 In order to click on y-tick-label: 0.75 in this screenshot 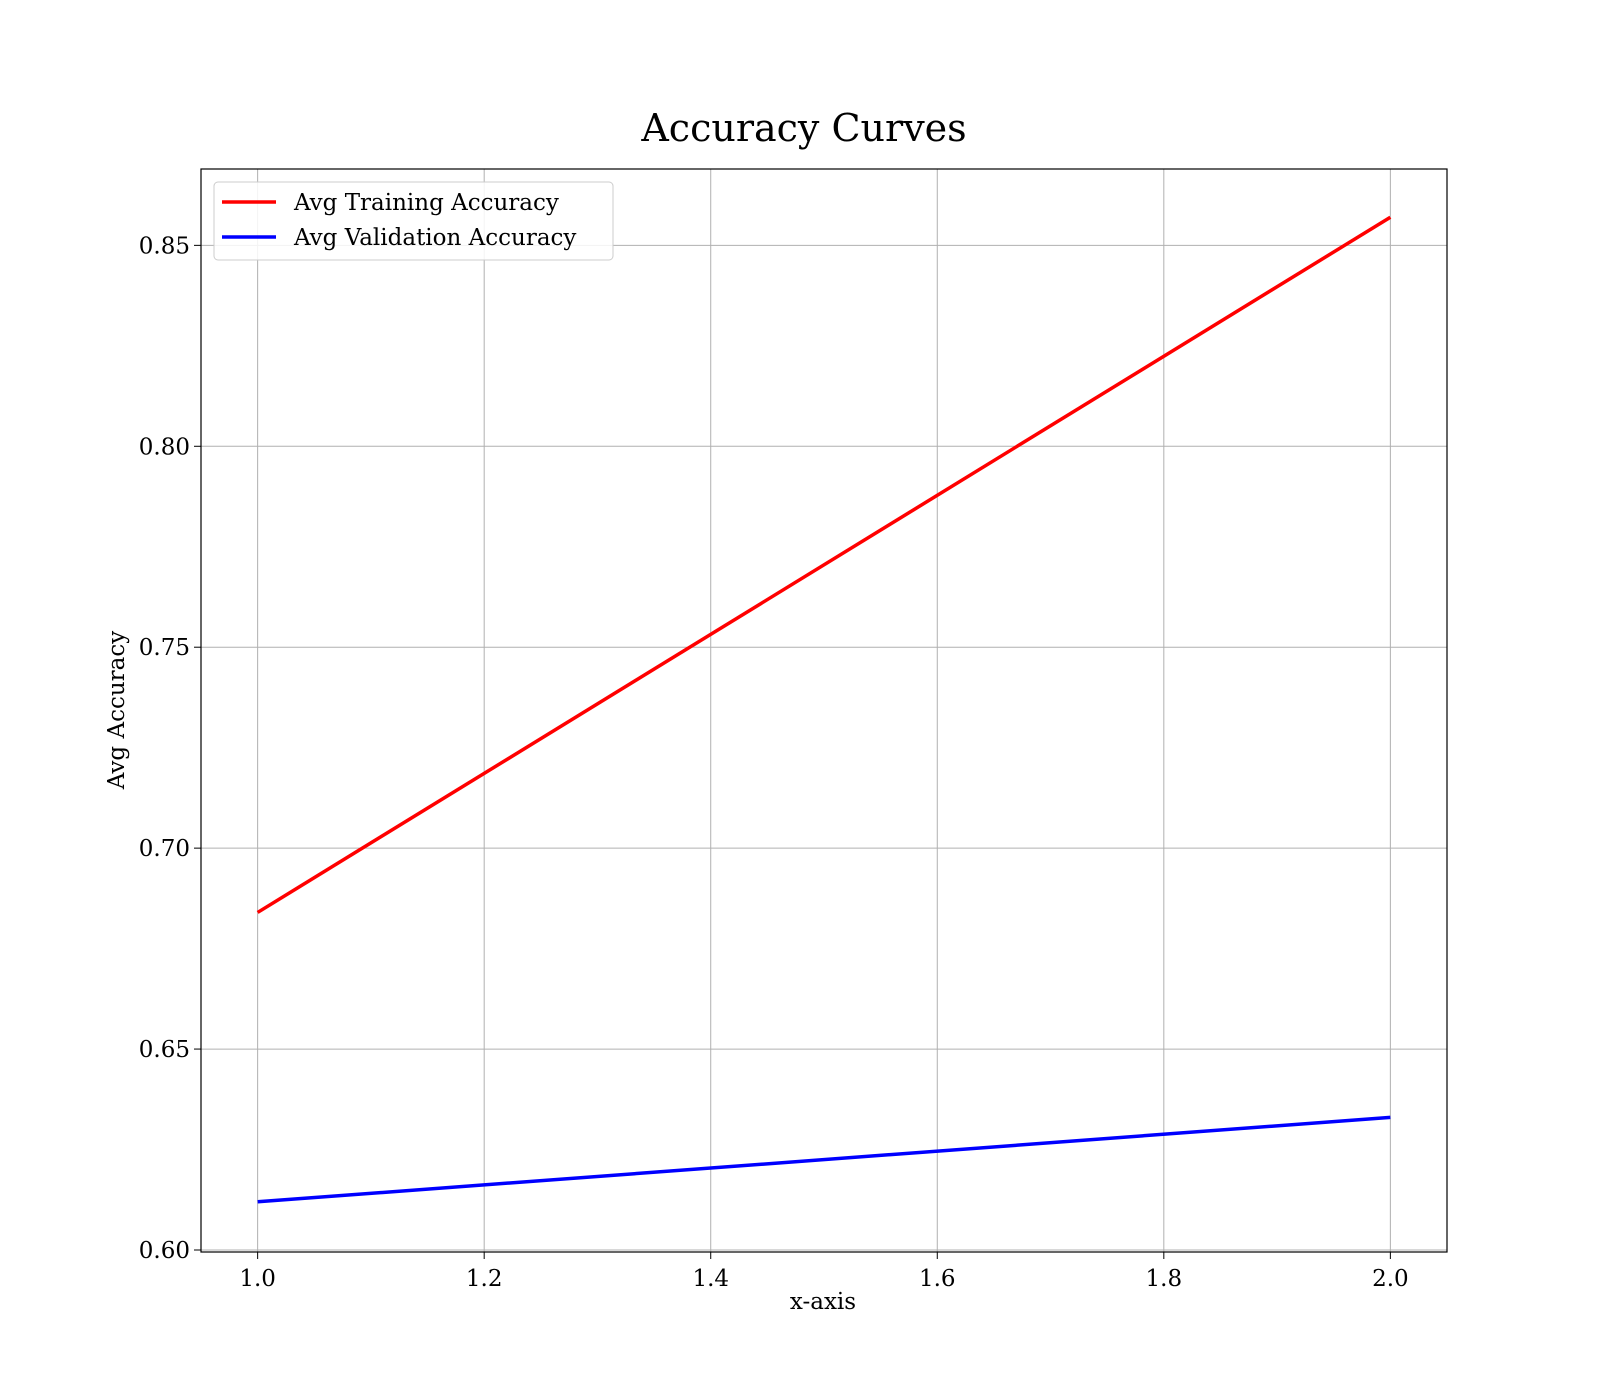, I will do `click(164, 648)`.